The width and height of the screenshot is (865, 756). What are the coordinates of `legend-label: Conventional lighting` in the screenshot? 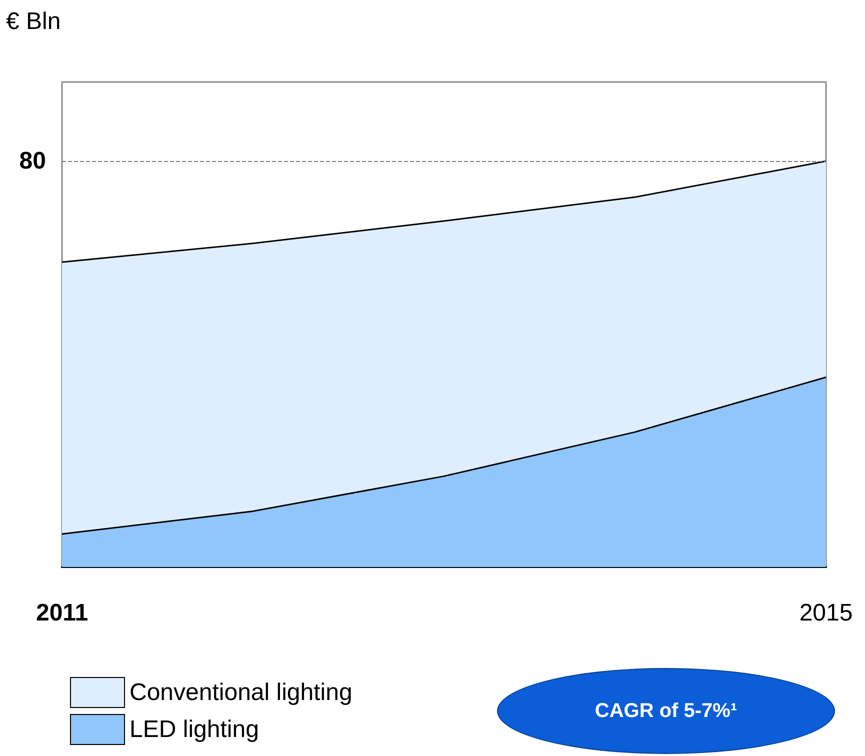 It's located at (241, 692).